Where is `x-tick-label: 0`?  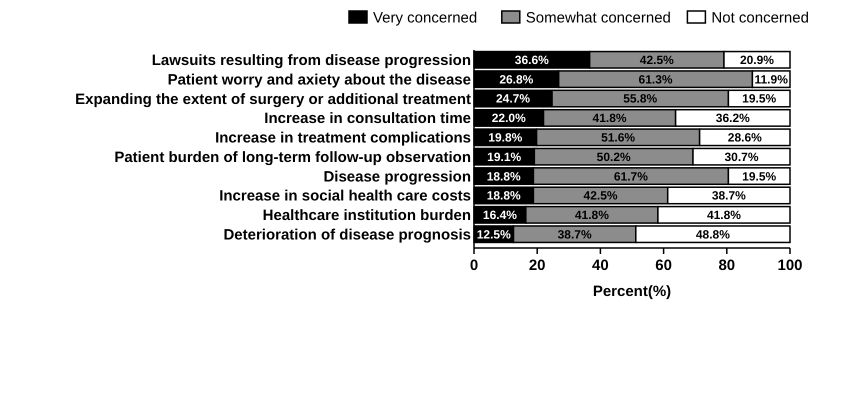 x-tick-label: 0 is located at coordinates (474, 265).